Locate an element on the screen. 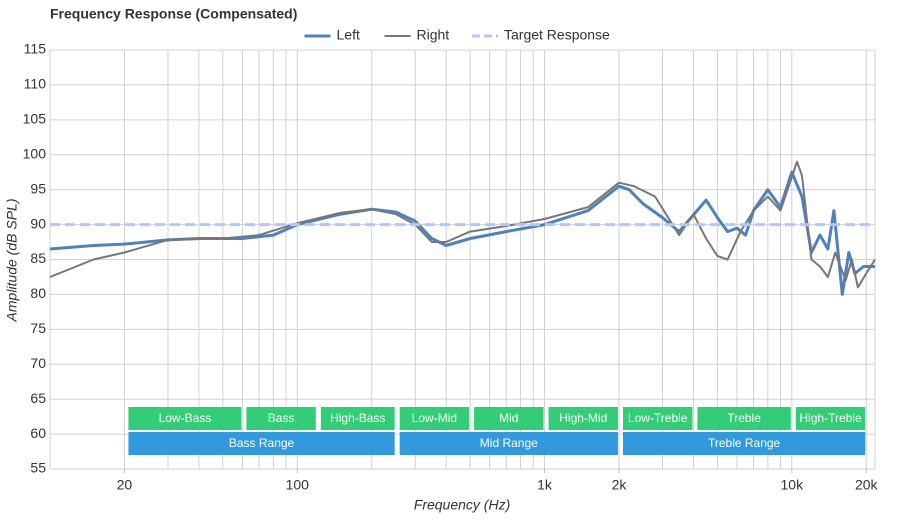  band-label: Bass is located at coordinates (281, 418).